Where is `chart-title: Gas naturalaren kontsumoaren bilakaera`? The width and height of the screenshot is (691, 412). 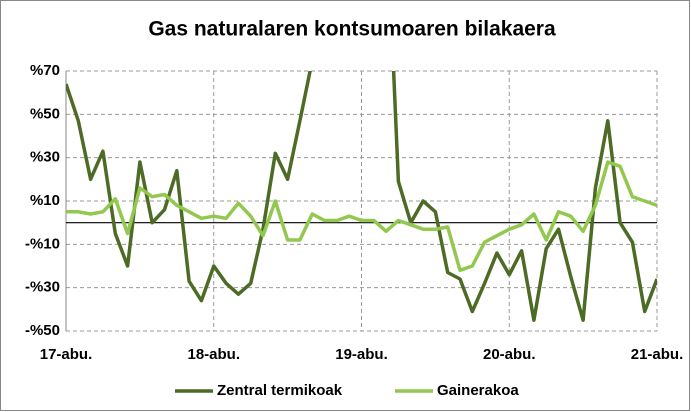
chart-title: Gas naturalaren kontsumoaren bilakaera is located at coordinates (352, 29).